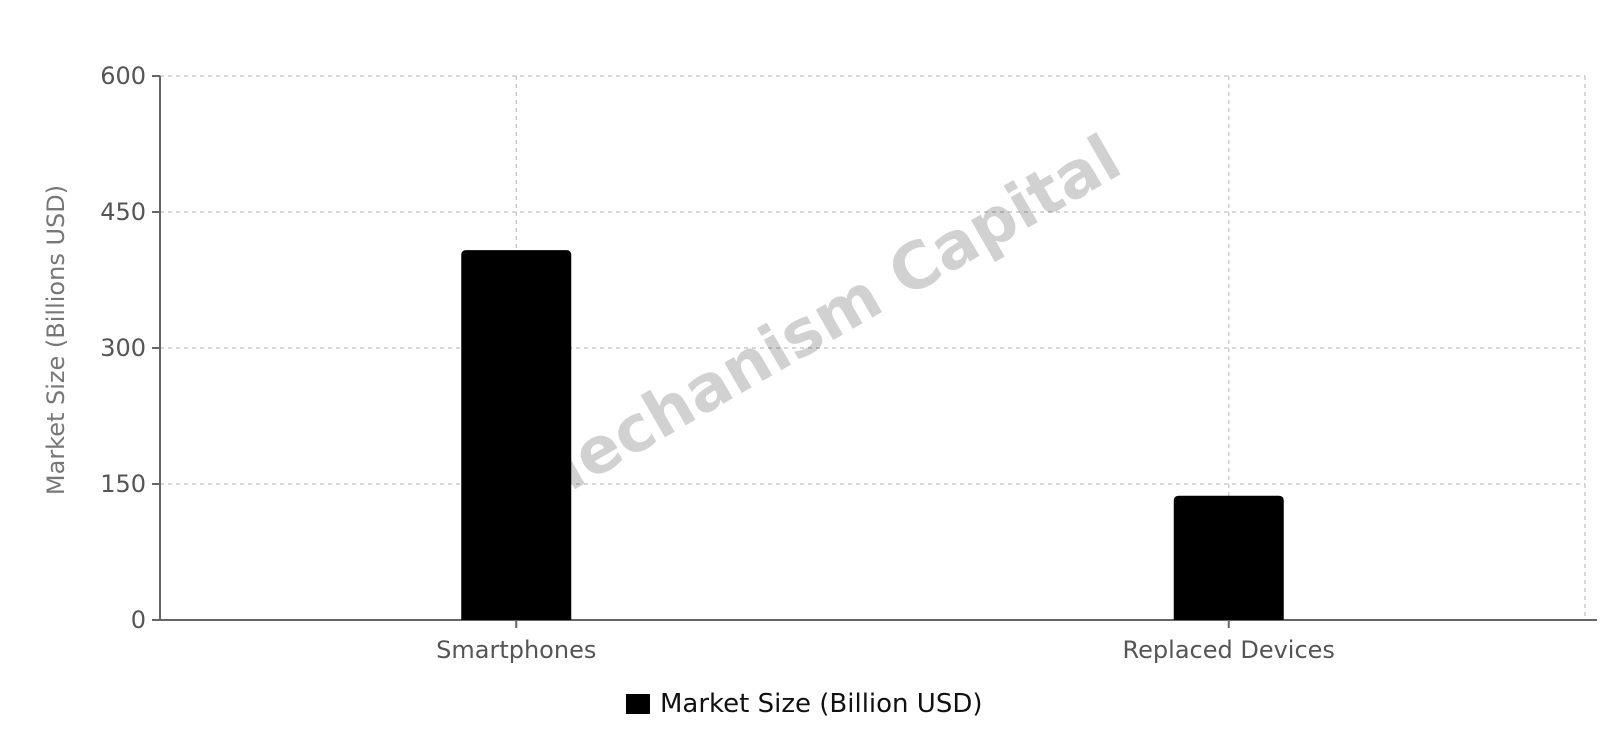 The height and width of the screenshot is (752, 1600). I want to click on x-tick-labels: Smartphones Replaced Devices, so click(885, 650).